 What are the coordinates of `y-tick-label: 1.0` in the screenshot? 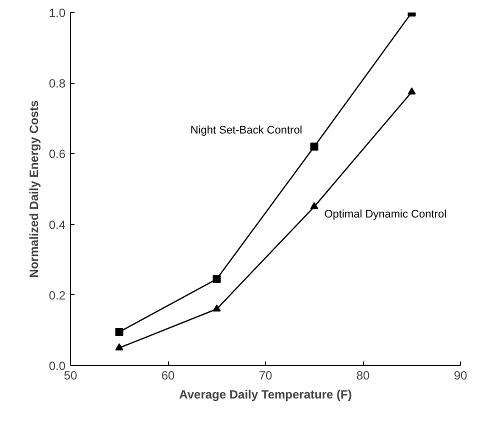 It's located at (57, 13).